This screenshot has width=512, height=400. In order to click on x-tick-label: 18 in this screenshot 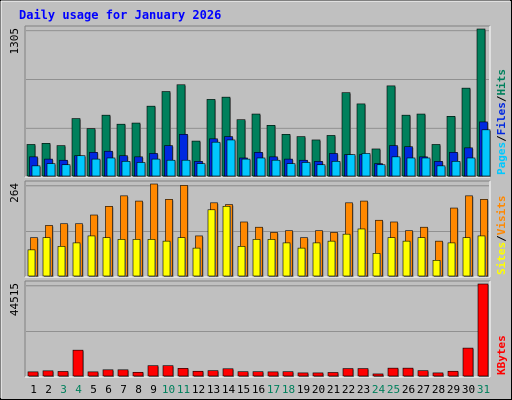, I will do `click(288, 389)`.